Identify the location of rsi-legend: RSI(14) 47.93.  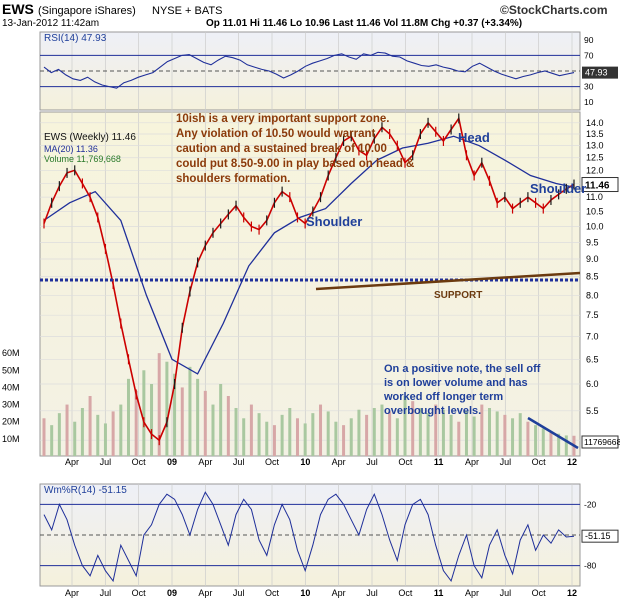
(75, 38).